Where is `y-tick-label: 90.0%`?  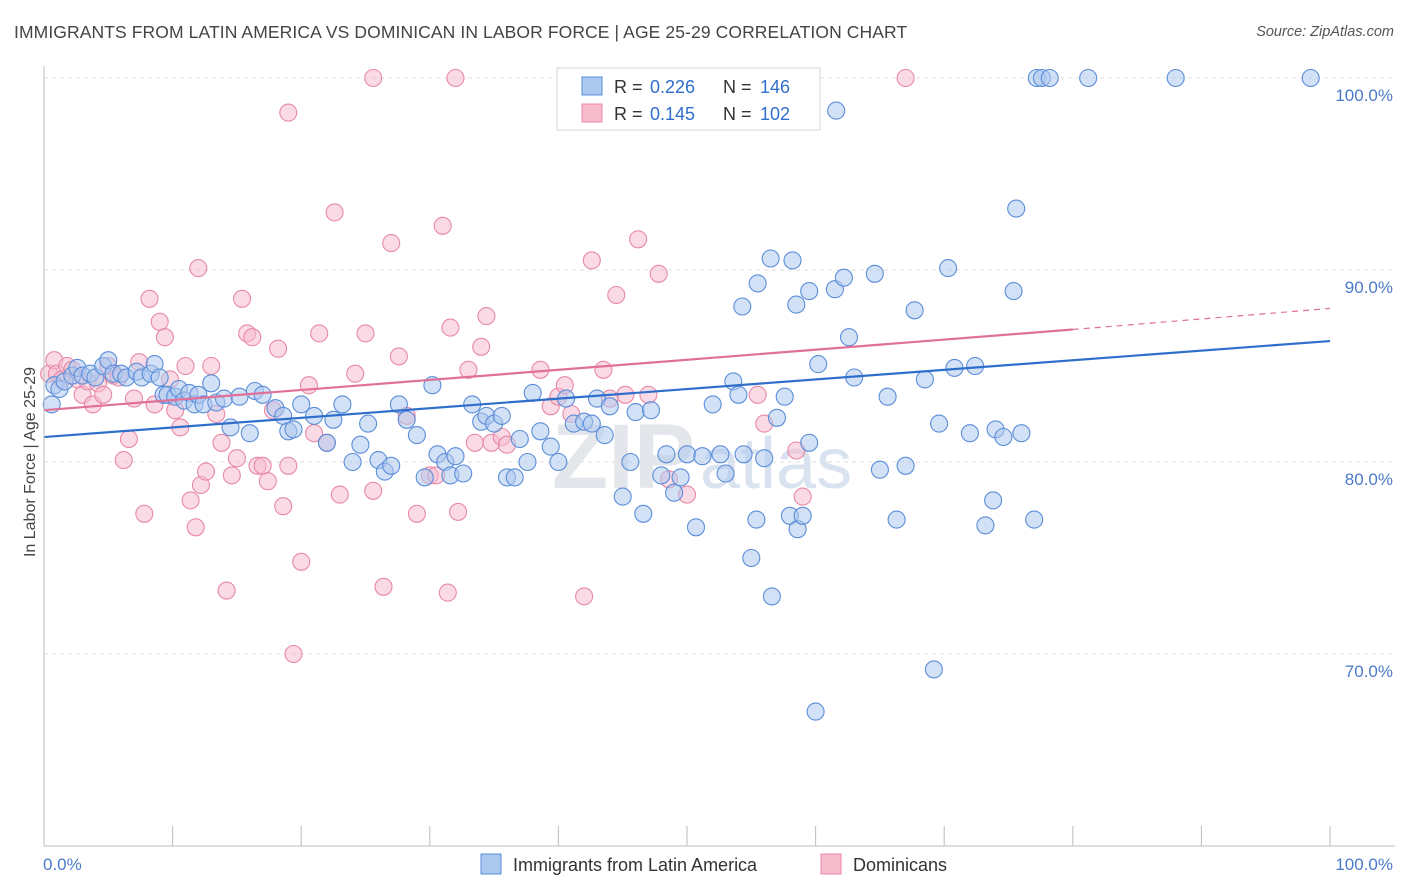 y-tick-label: 90.0% is located at coordinates (1369, 287).